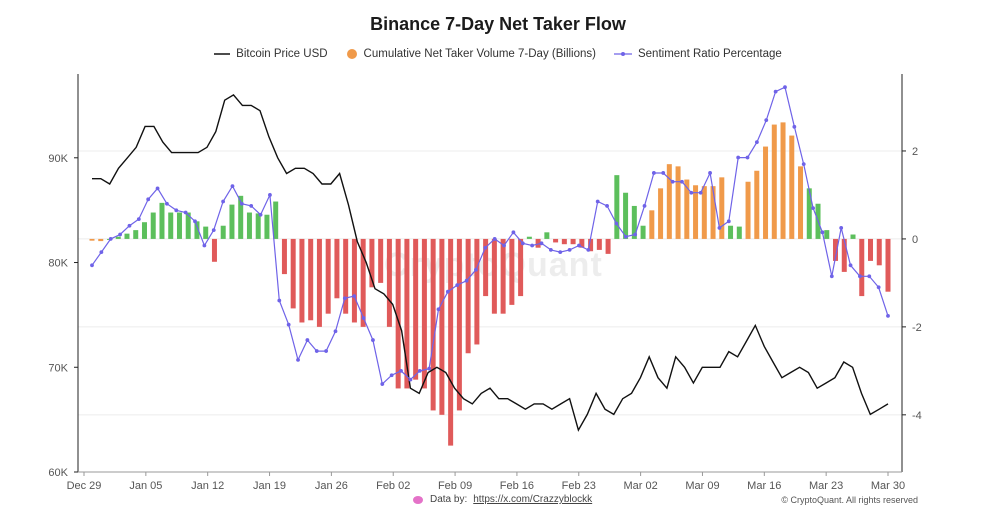  I want to click on legend-label-price: Bitcoin Price USD, so click(282, 54).